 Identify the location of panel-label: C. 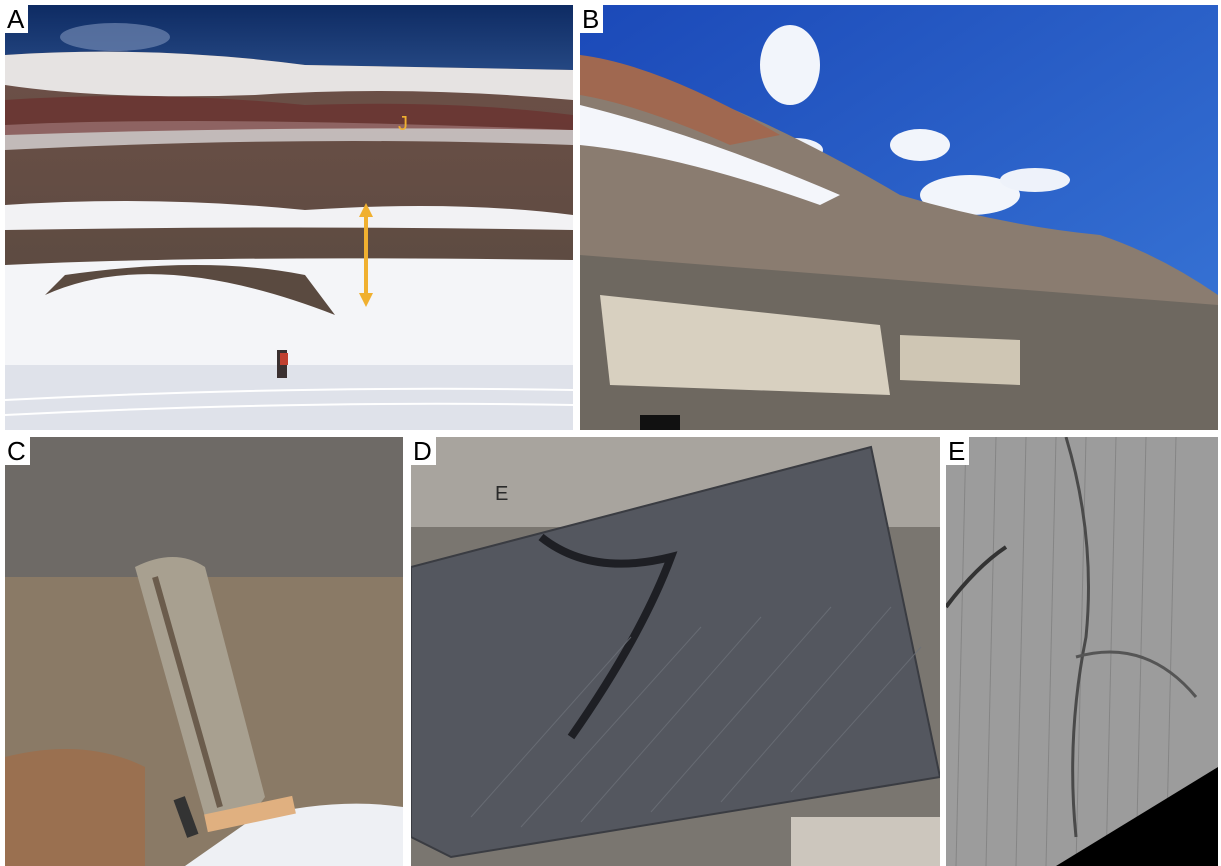
(17, 451).